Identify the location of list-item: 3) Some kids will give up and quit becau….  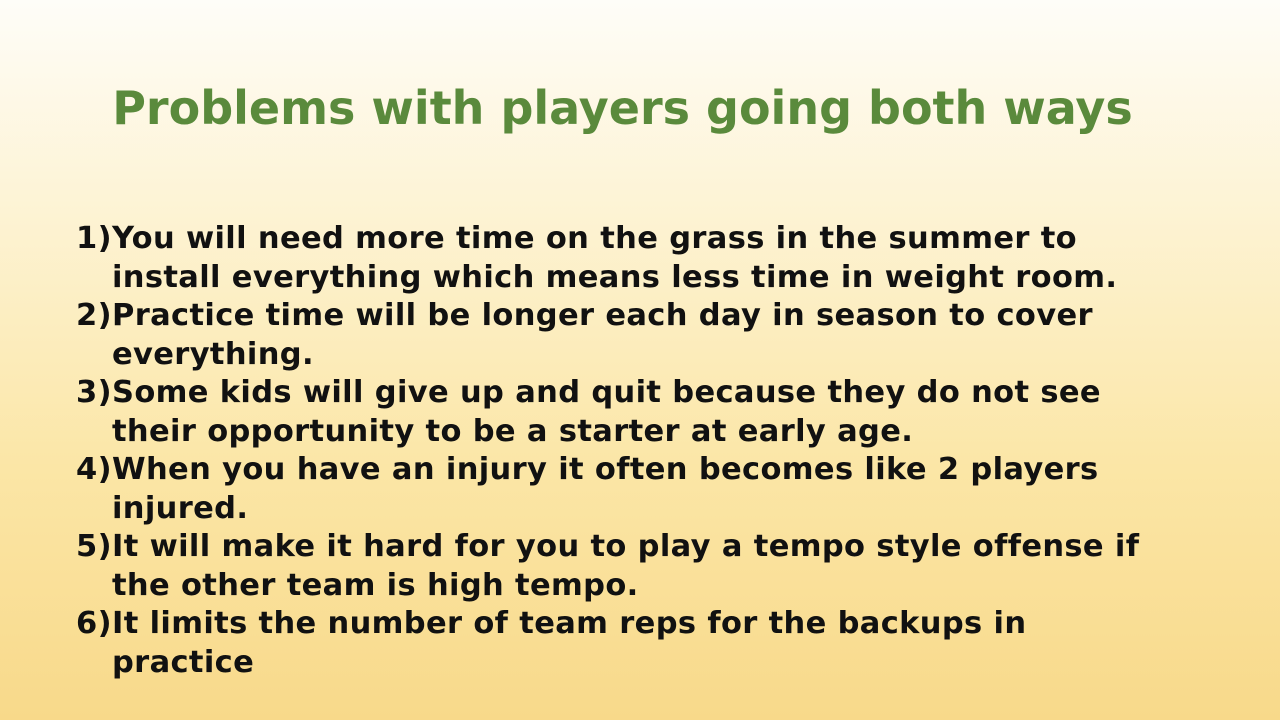
(626, 412).